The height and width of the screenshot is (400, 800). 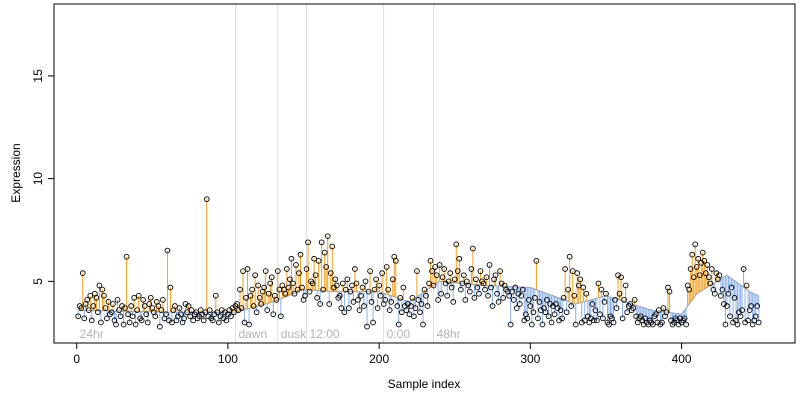 What do you see at coordinates (294, 334) in the screenshot?
I see `phase-label: dusk` at bounding box center [294, 334].